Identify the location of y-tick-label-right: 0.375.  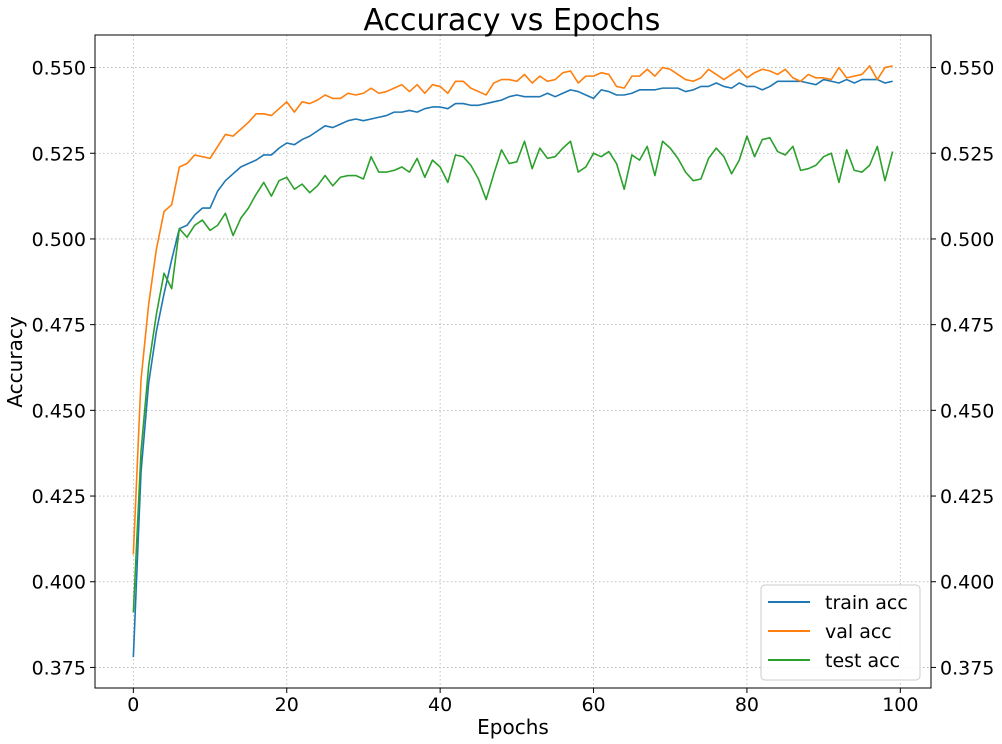
(967, 668).